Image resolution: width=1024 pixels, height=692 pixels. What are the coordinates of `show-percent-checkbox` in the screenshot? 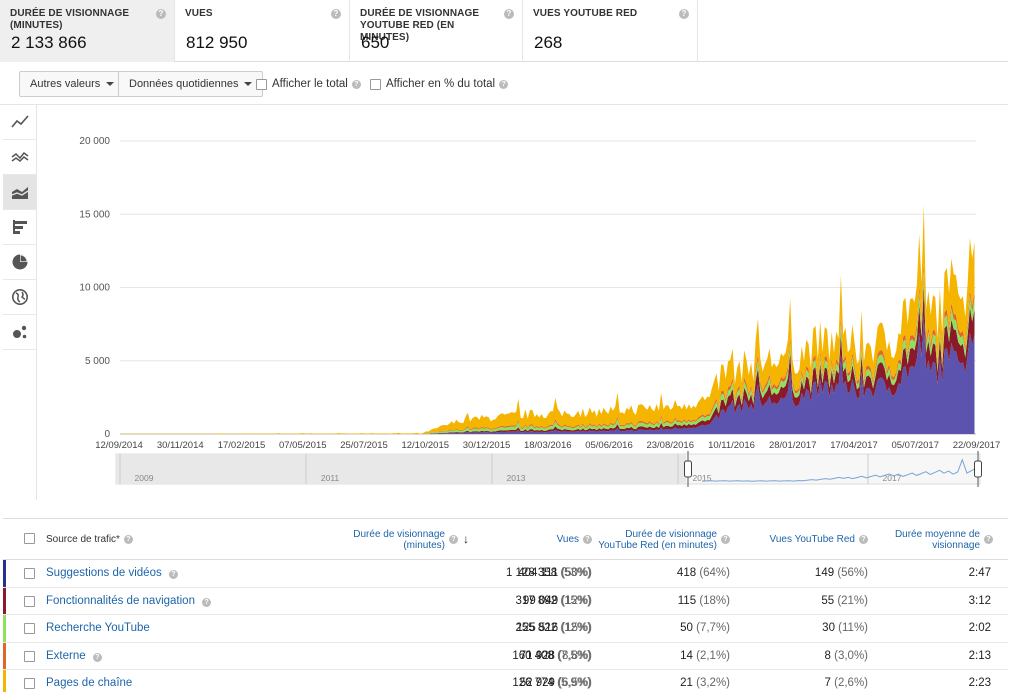 It's located at (375, 84).